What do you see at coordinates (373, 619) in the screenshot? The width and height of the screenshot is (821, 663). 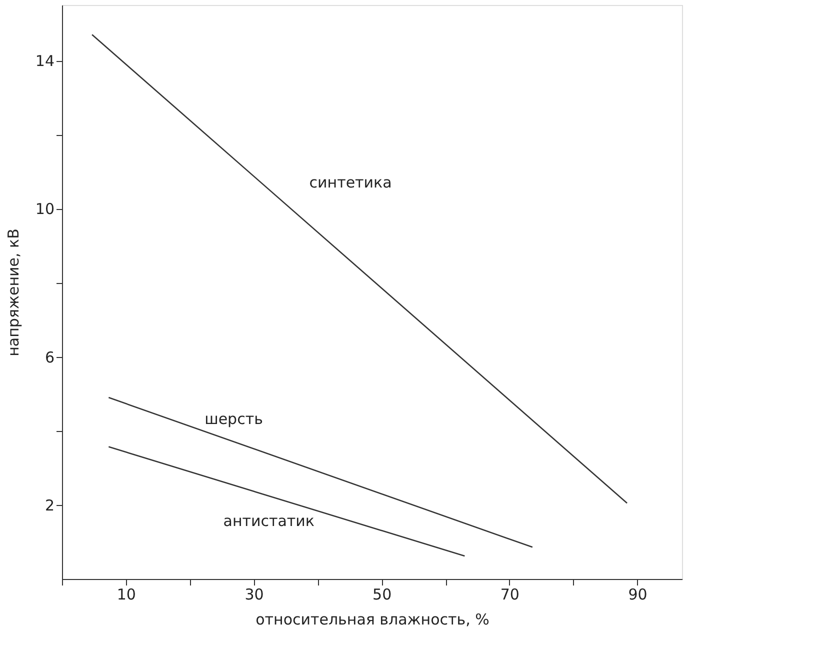 I see `x-axis-title: относительная влажность, %` at bounding box center [373, 619].